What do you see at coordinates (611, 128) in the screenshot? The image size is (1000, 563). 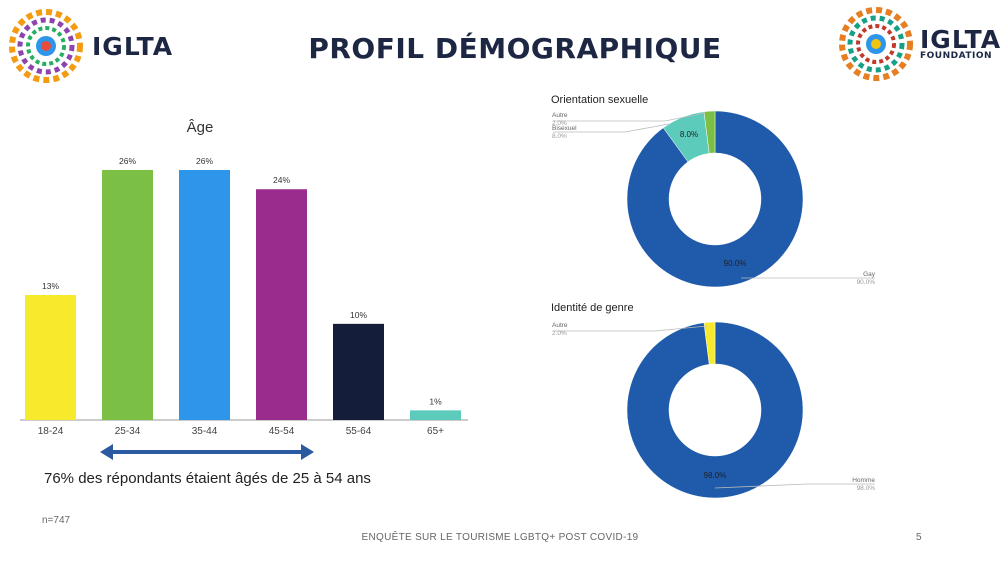 I see `bisexuel-leader-line` at bounding box center [611, 128].